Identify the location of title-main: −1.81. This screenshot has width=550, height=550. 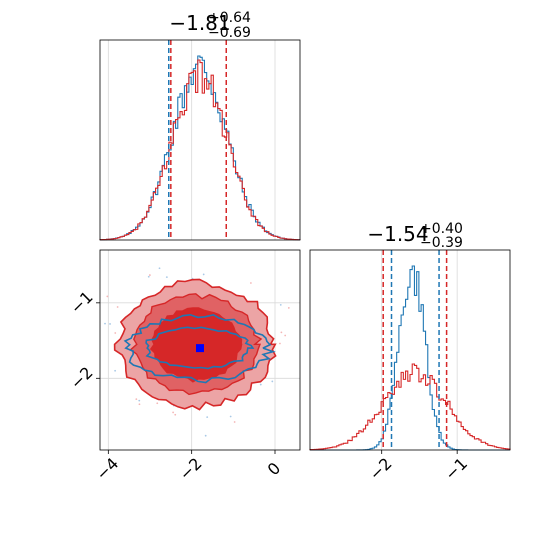
(199, 23).